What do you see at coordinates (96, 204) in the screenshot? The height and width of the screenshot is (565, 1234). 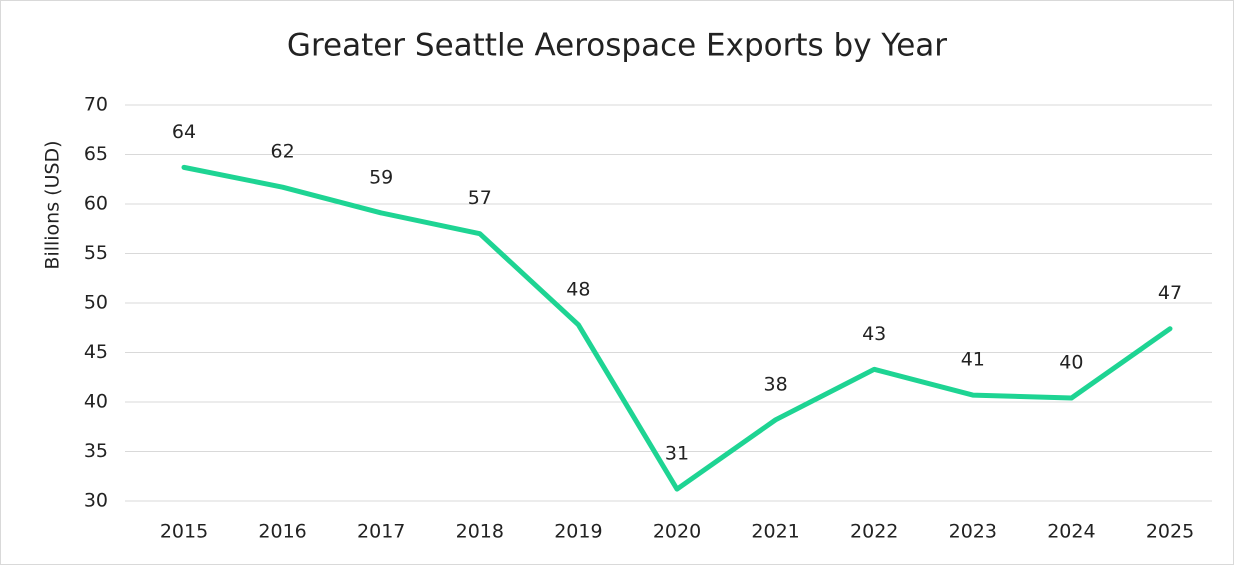 I see `y-tick-label: 60` at bounding box center [96, 204].